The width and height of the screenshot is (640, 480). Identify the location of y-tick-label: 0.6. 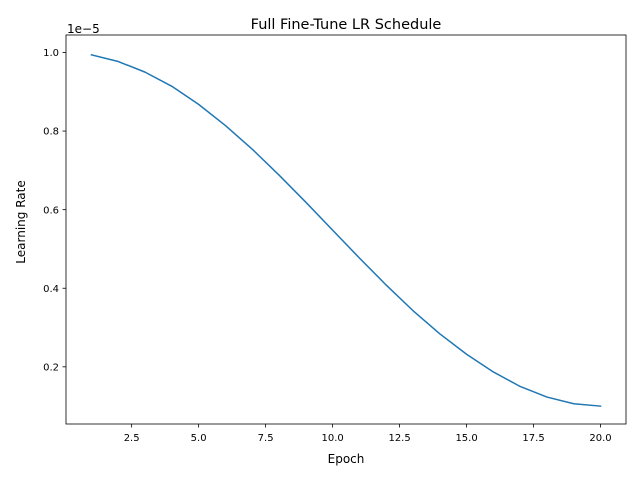
(51, 210).